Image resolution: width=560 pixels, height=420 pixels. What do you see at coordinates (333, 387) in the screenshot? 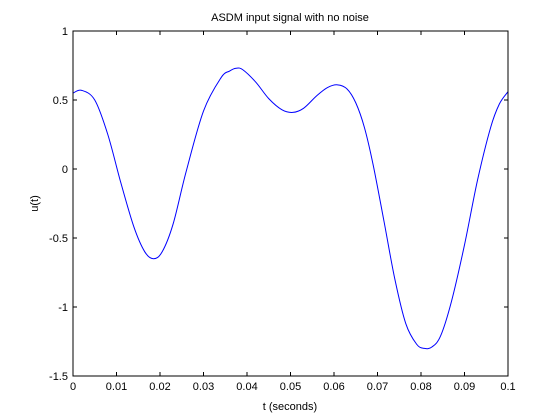
I see `x-tick-label: 0.06` at bounding box center [333, 387].